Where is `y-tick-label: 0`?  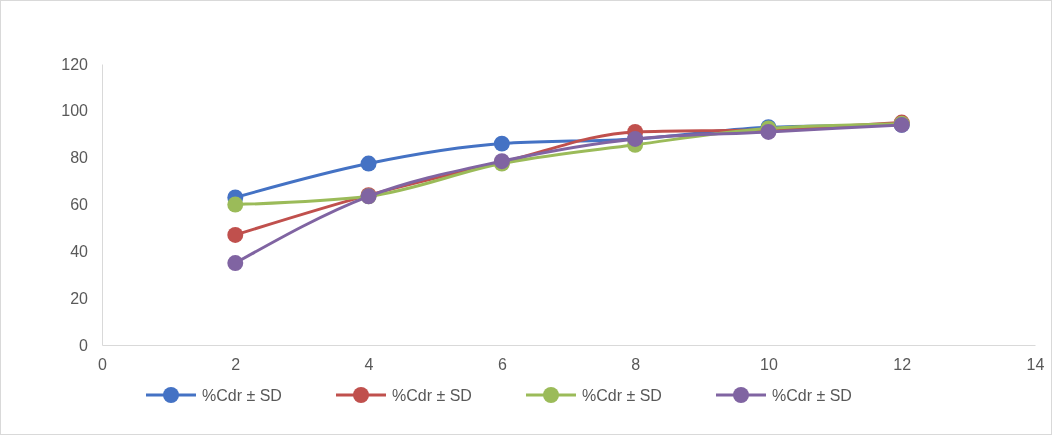
y-tick-label: 0 is located at coordinates (84, 345).